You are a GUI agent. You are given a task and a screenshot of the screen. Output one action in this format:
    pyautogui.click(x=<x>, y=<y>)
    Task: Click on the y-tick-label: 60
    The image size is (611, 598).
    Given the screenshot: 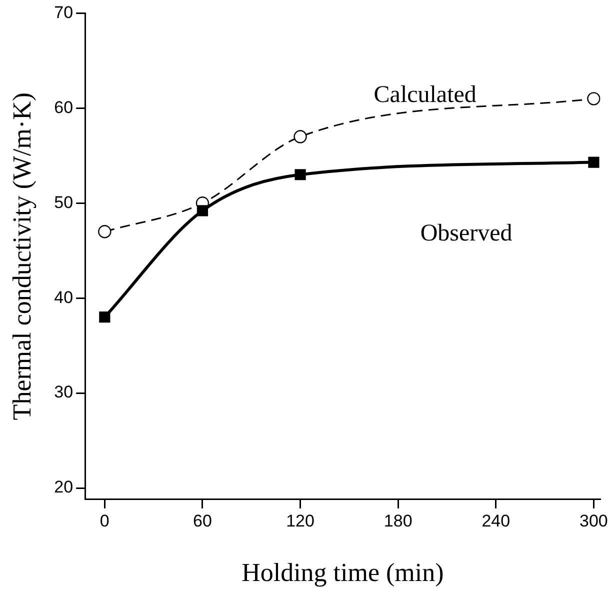 What is the action you would take?
    pyautogui.click(x=64, y=107)
    